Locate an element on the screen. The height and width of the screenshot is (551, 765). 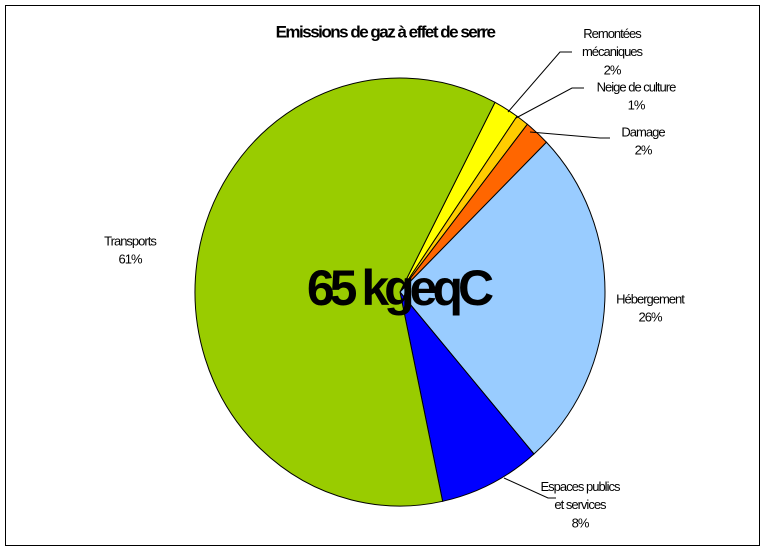
slice-label: Transports is located at coordinates (130, 240).